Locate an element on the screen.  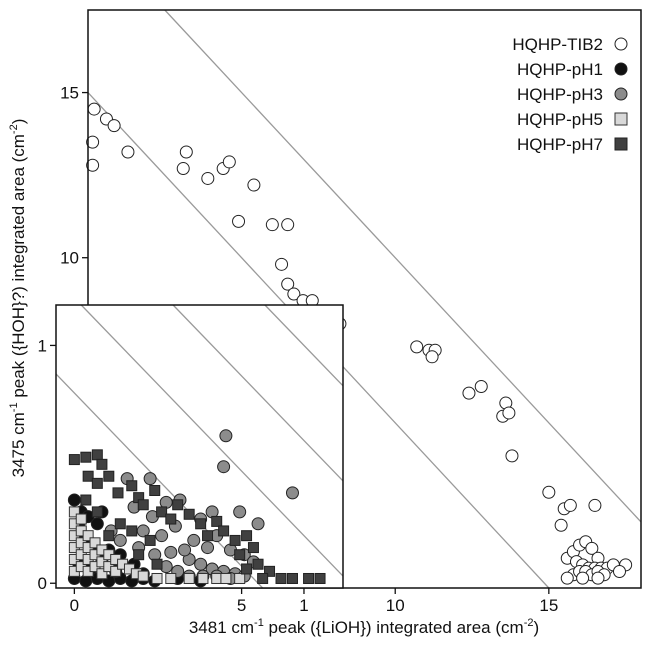
legend-label: HQHP-TIB2 is located at coordinates (557, 44).